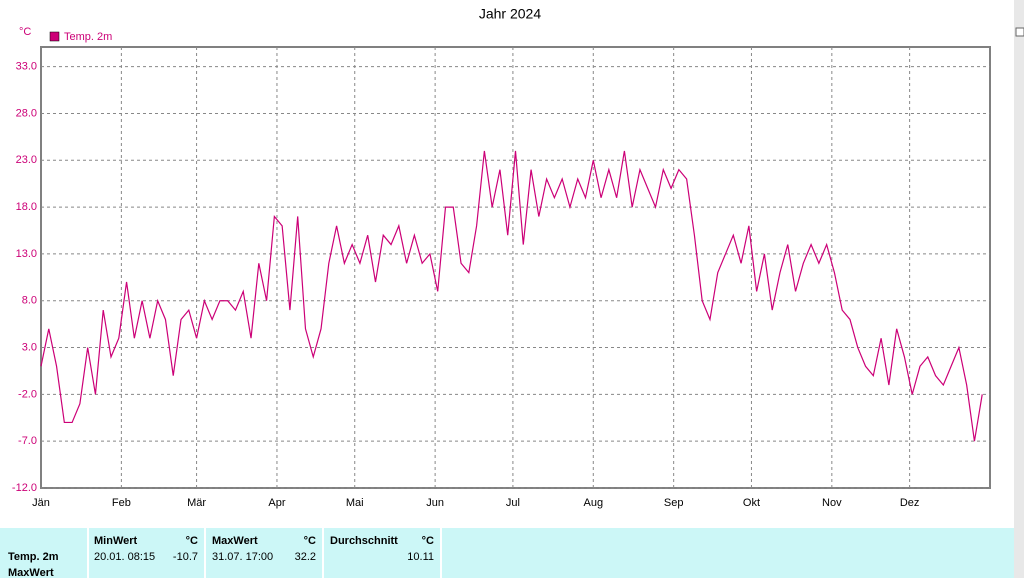 This screenshot has height=578, width=1024. What do you see at coordinates (27, 394) in the screenshot?
I see `y-tick-label: -2.0` at bounding box center [27, 394].